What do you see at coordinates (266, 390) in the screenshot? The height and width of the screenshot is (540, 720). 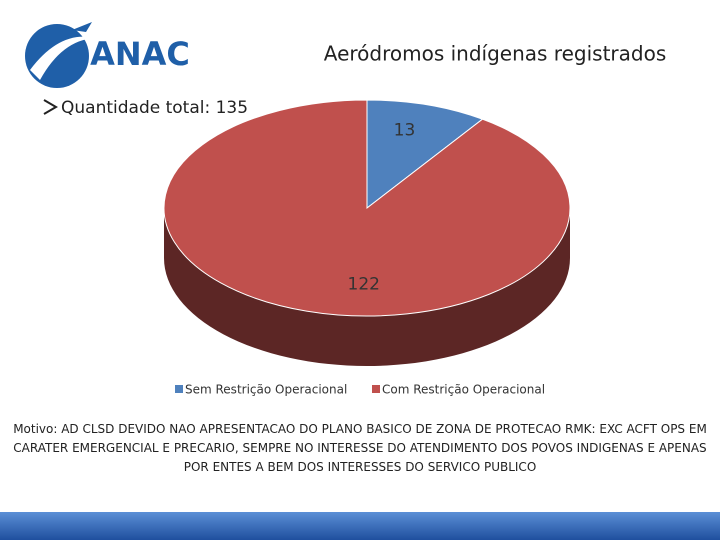 I see `legend-label: Sem Restrição Operacional` at bounding box center [266, 390].